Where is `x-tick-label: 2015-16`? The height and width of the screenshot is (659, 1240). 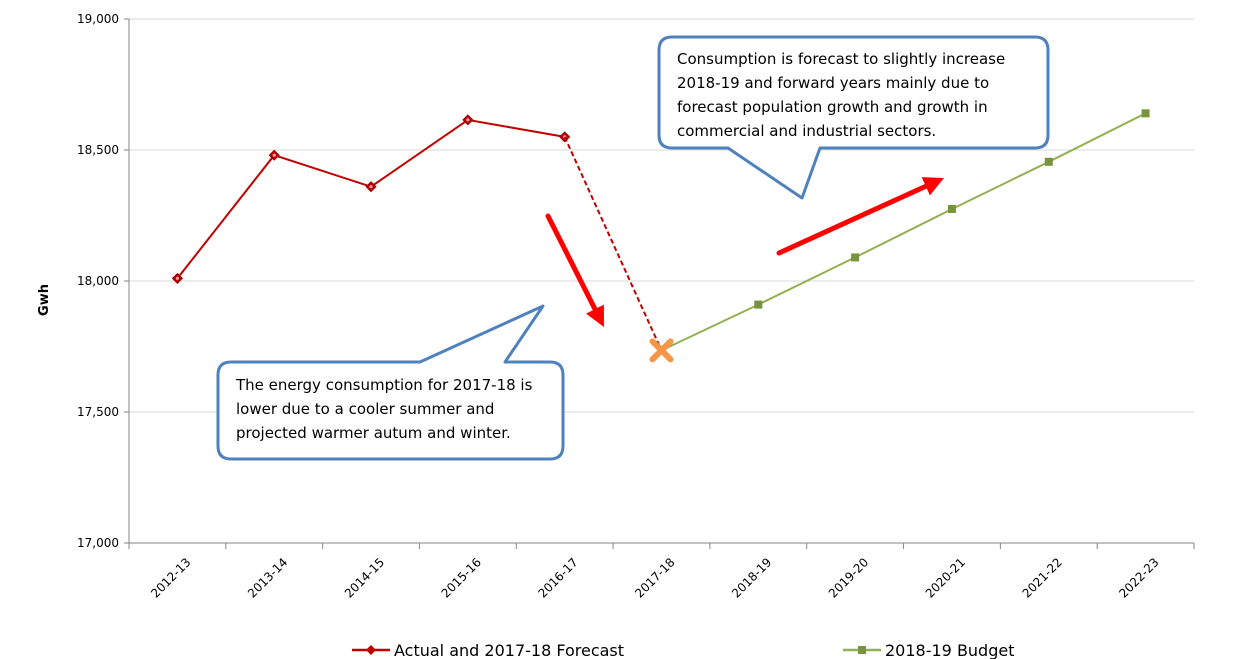 x-tick-label: 2015-16 is located at coordinates (461, 577).